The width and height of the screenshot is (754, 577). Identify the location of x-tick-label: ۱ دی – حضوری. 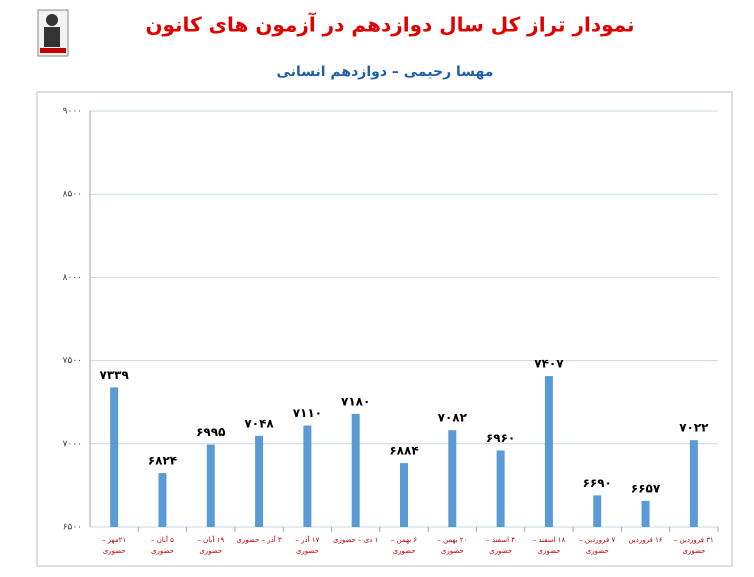
(355, 540).